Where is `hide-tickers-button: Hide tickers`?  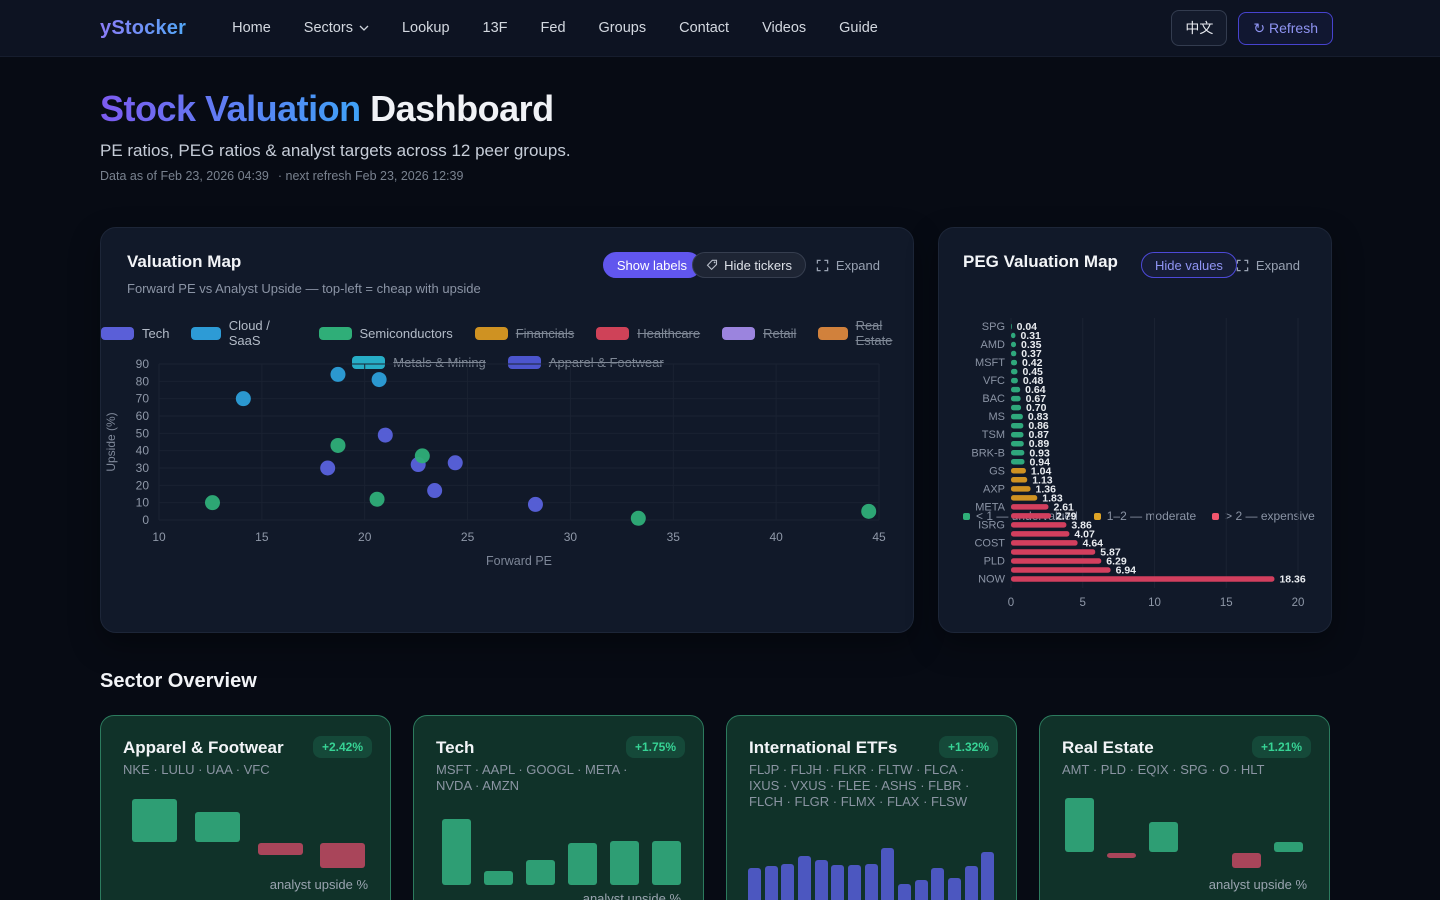 hide-tickers-button: Hide tickers is located at coordinates (749, 265).